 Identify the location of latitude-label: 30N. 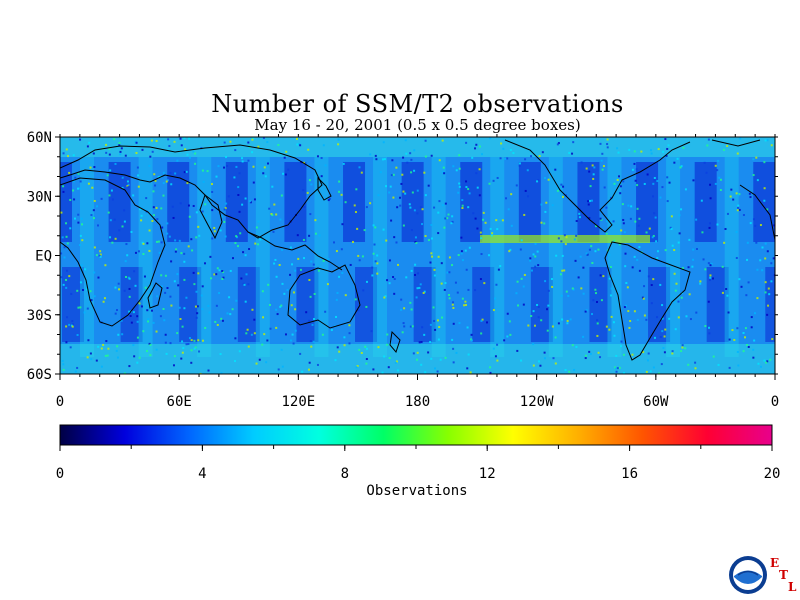
(39, 197).